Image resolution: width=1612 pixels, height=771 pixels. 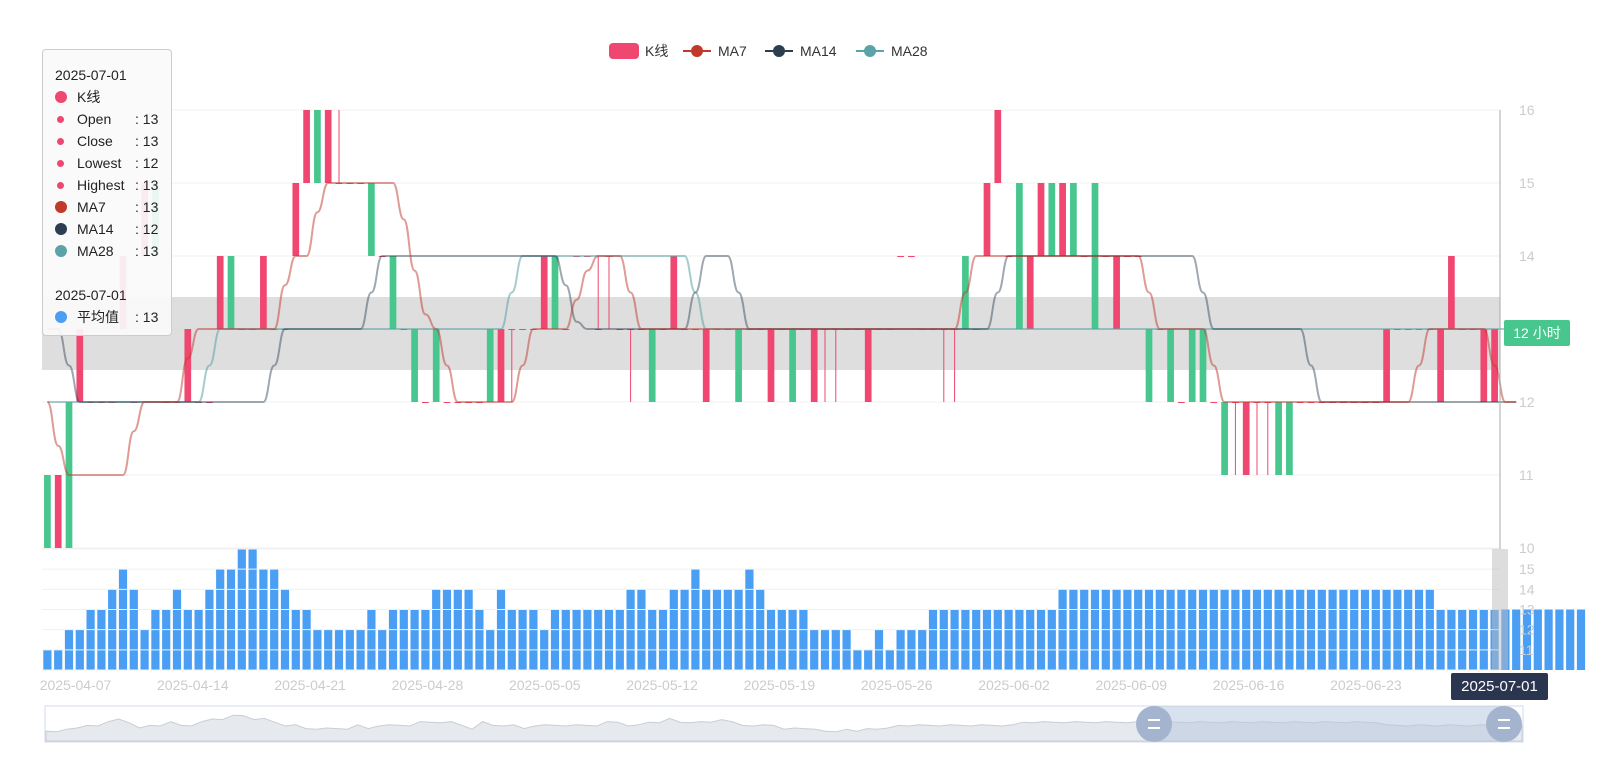 I want to click on legend-label: MA7, so click(x=732, y=51).